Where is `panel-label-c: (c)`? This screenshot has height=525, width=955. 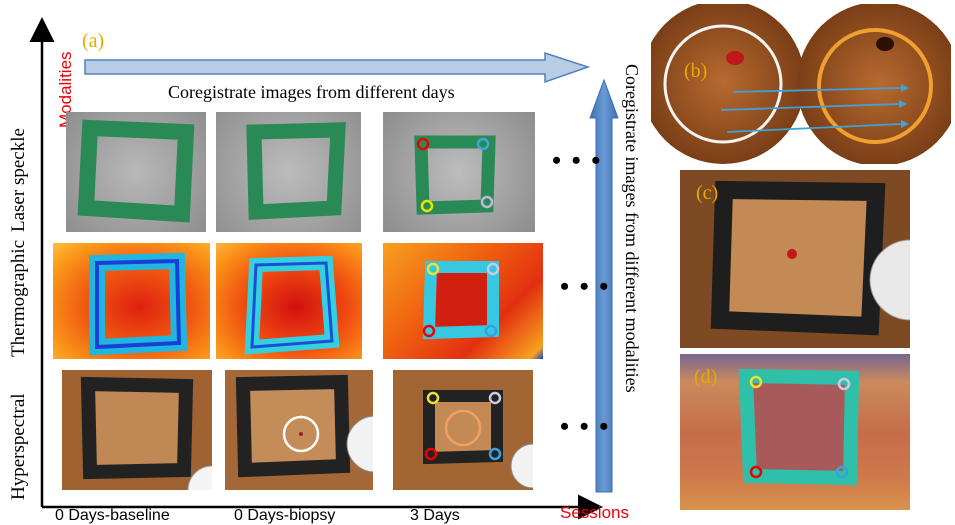
panel-label-c: (c) is located at coordinates (707, 193).